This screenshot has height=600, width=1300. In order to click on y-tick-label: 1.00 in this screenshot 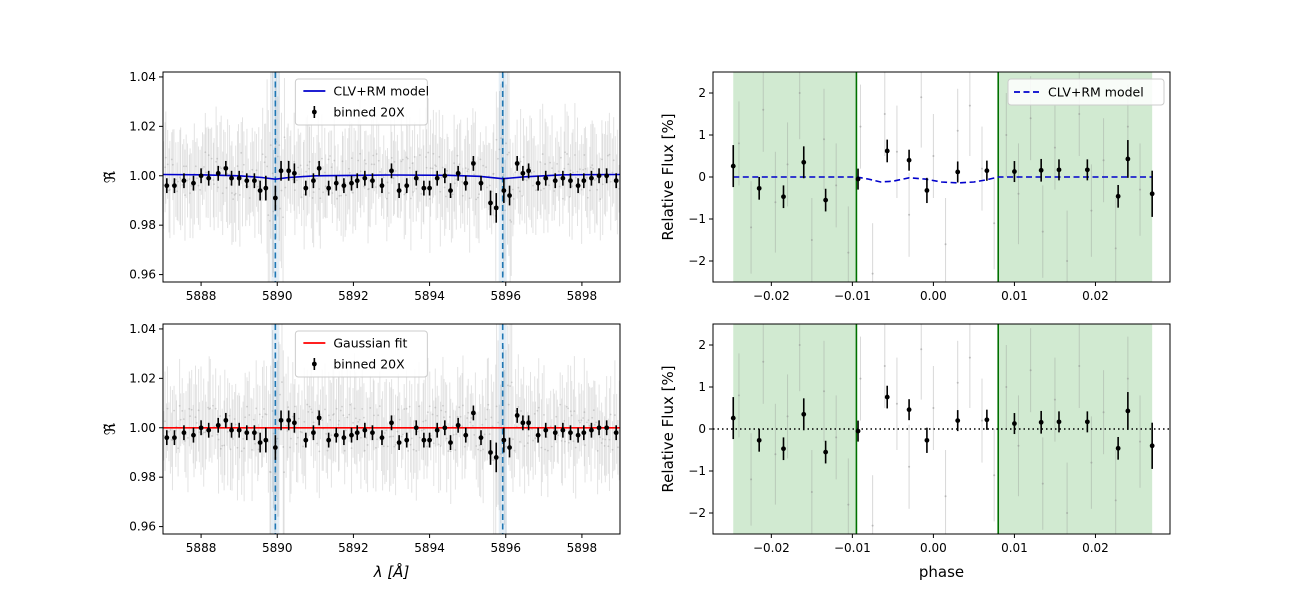, I will do `click(142, 428)`.